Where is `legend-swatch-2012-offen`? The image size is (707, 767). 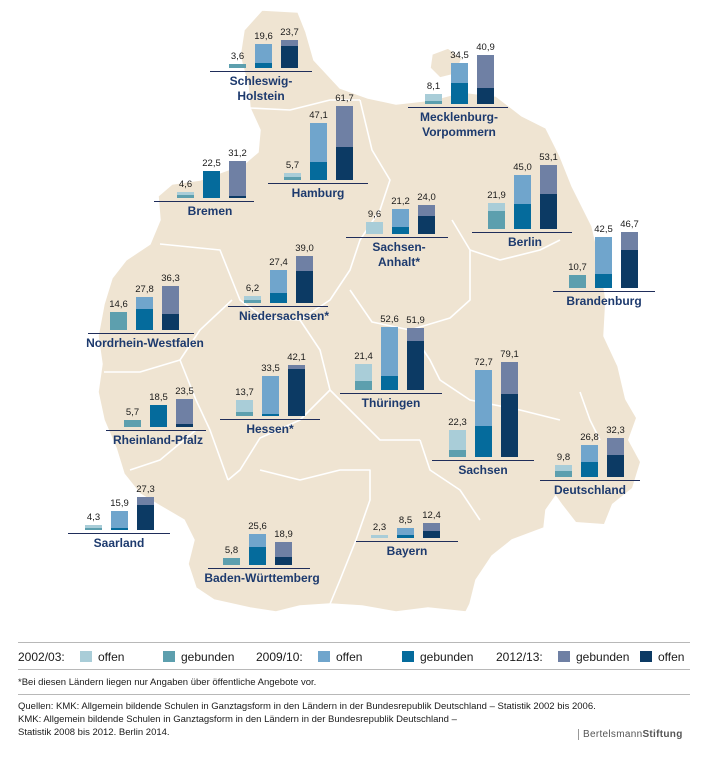
legend-swatch-2012-offen is located at coordinates (646, 656).